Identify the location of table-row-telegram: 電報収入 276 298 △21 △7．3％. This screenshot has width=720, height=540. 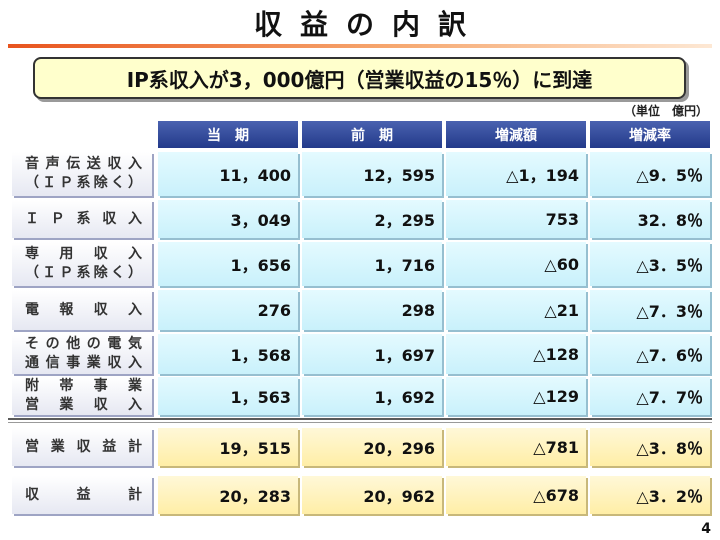
(360, 310).